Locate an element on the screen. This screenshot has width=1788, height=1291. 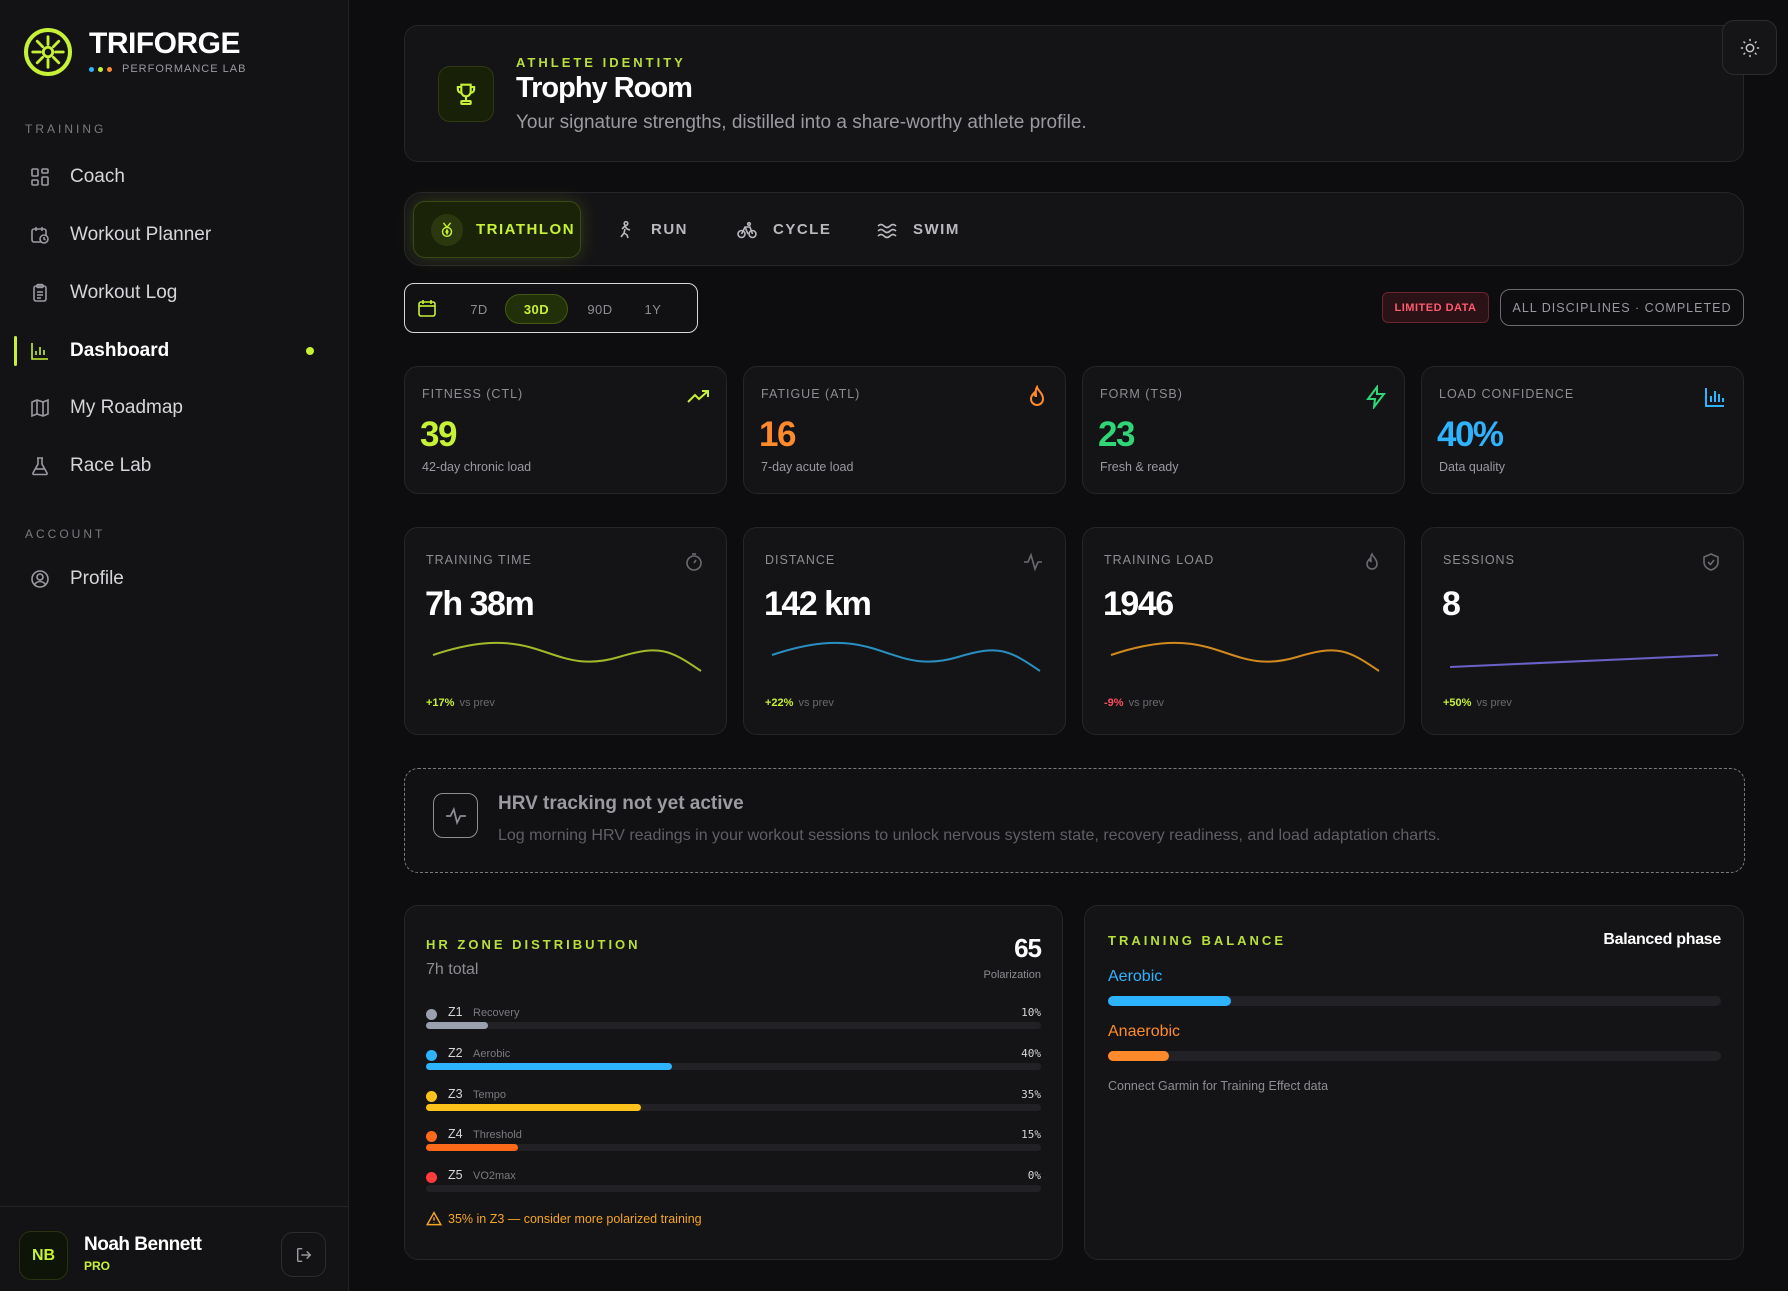
balance-note: Connect Garmin for Training Effect data is located at coordinates (1218, 1086).